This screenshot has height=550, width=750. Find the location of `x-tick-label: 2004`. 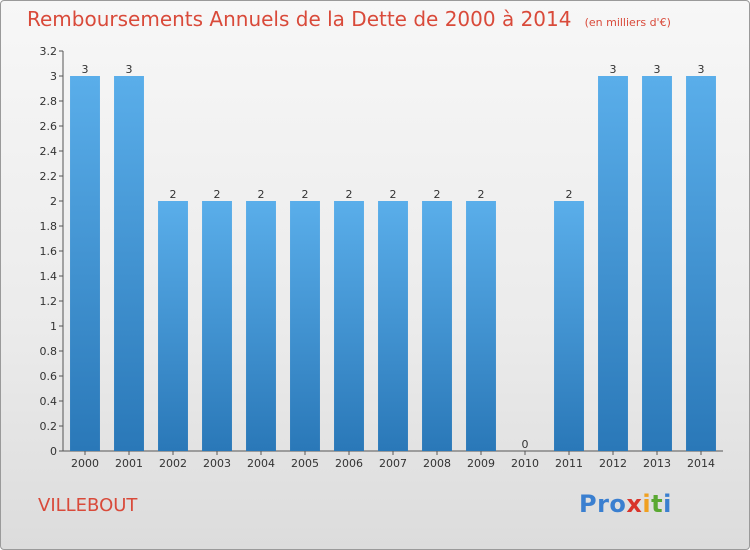

x-tick-label: 2004 is located at coordinates (261, 463).